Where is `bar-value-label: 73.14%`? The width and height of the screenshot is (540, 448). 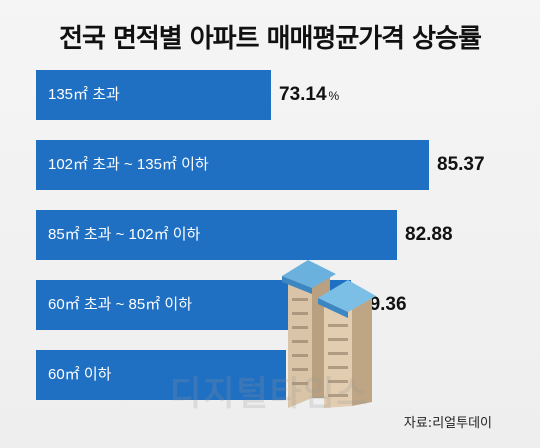 bar-value-label: 73.14% is located at coordinates (309, 95).